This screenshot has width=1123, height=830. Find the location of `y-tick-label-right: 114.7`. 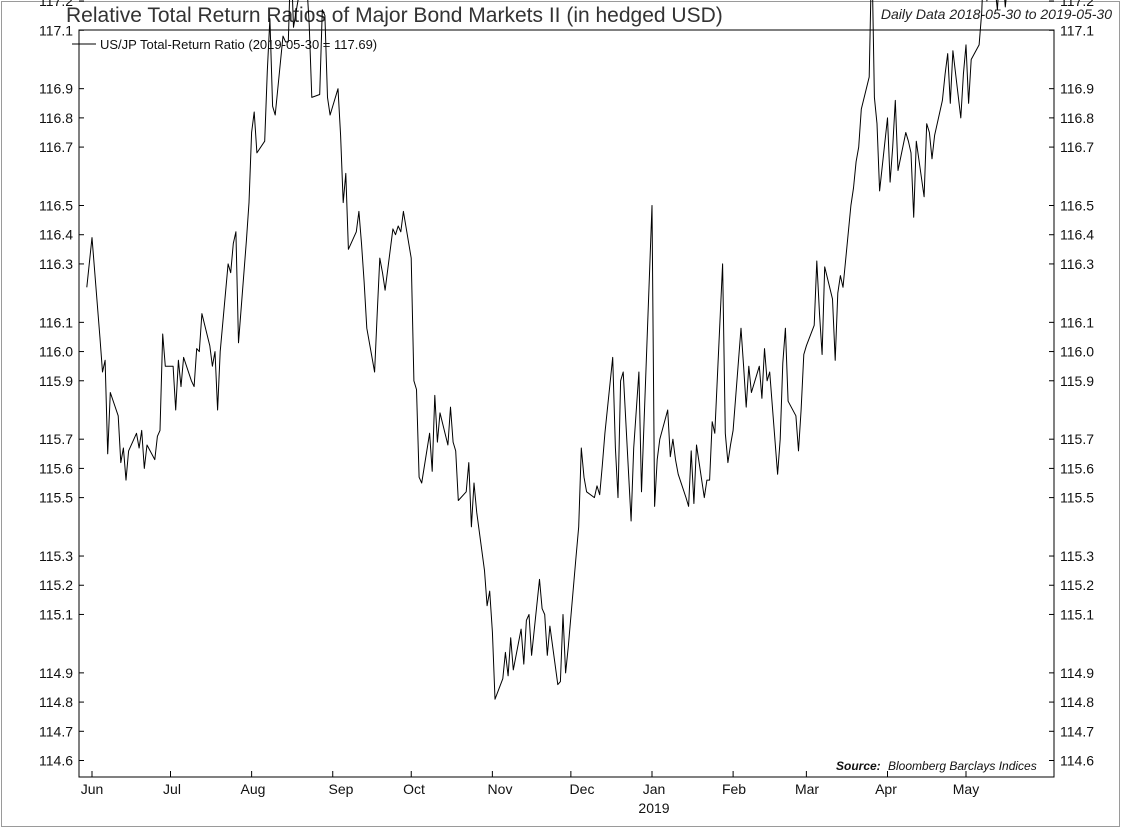

y-tick-label-right: 114.7 is located at coordinates (1077, 731).